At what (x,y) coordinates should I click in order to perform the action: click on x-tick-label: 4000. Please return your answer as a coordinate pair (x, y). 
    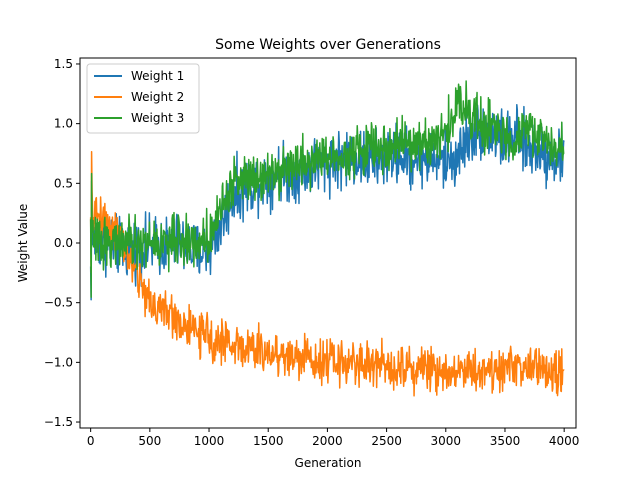
    Looking at the image, I should click on (564, 441).